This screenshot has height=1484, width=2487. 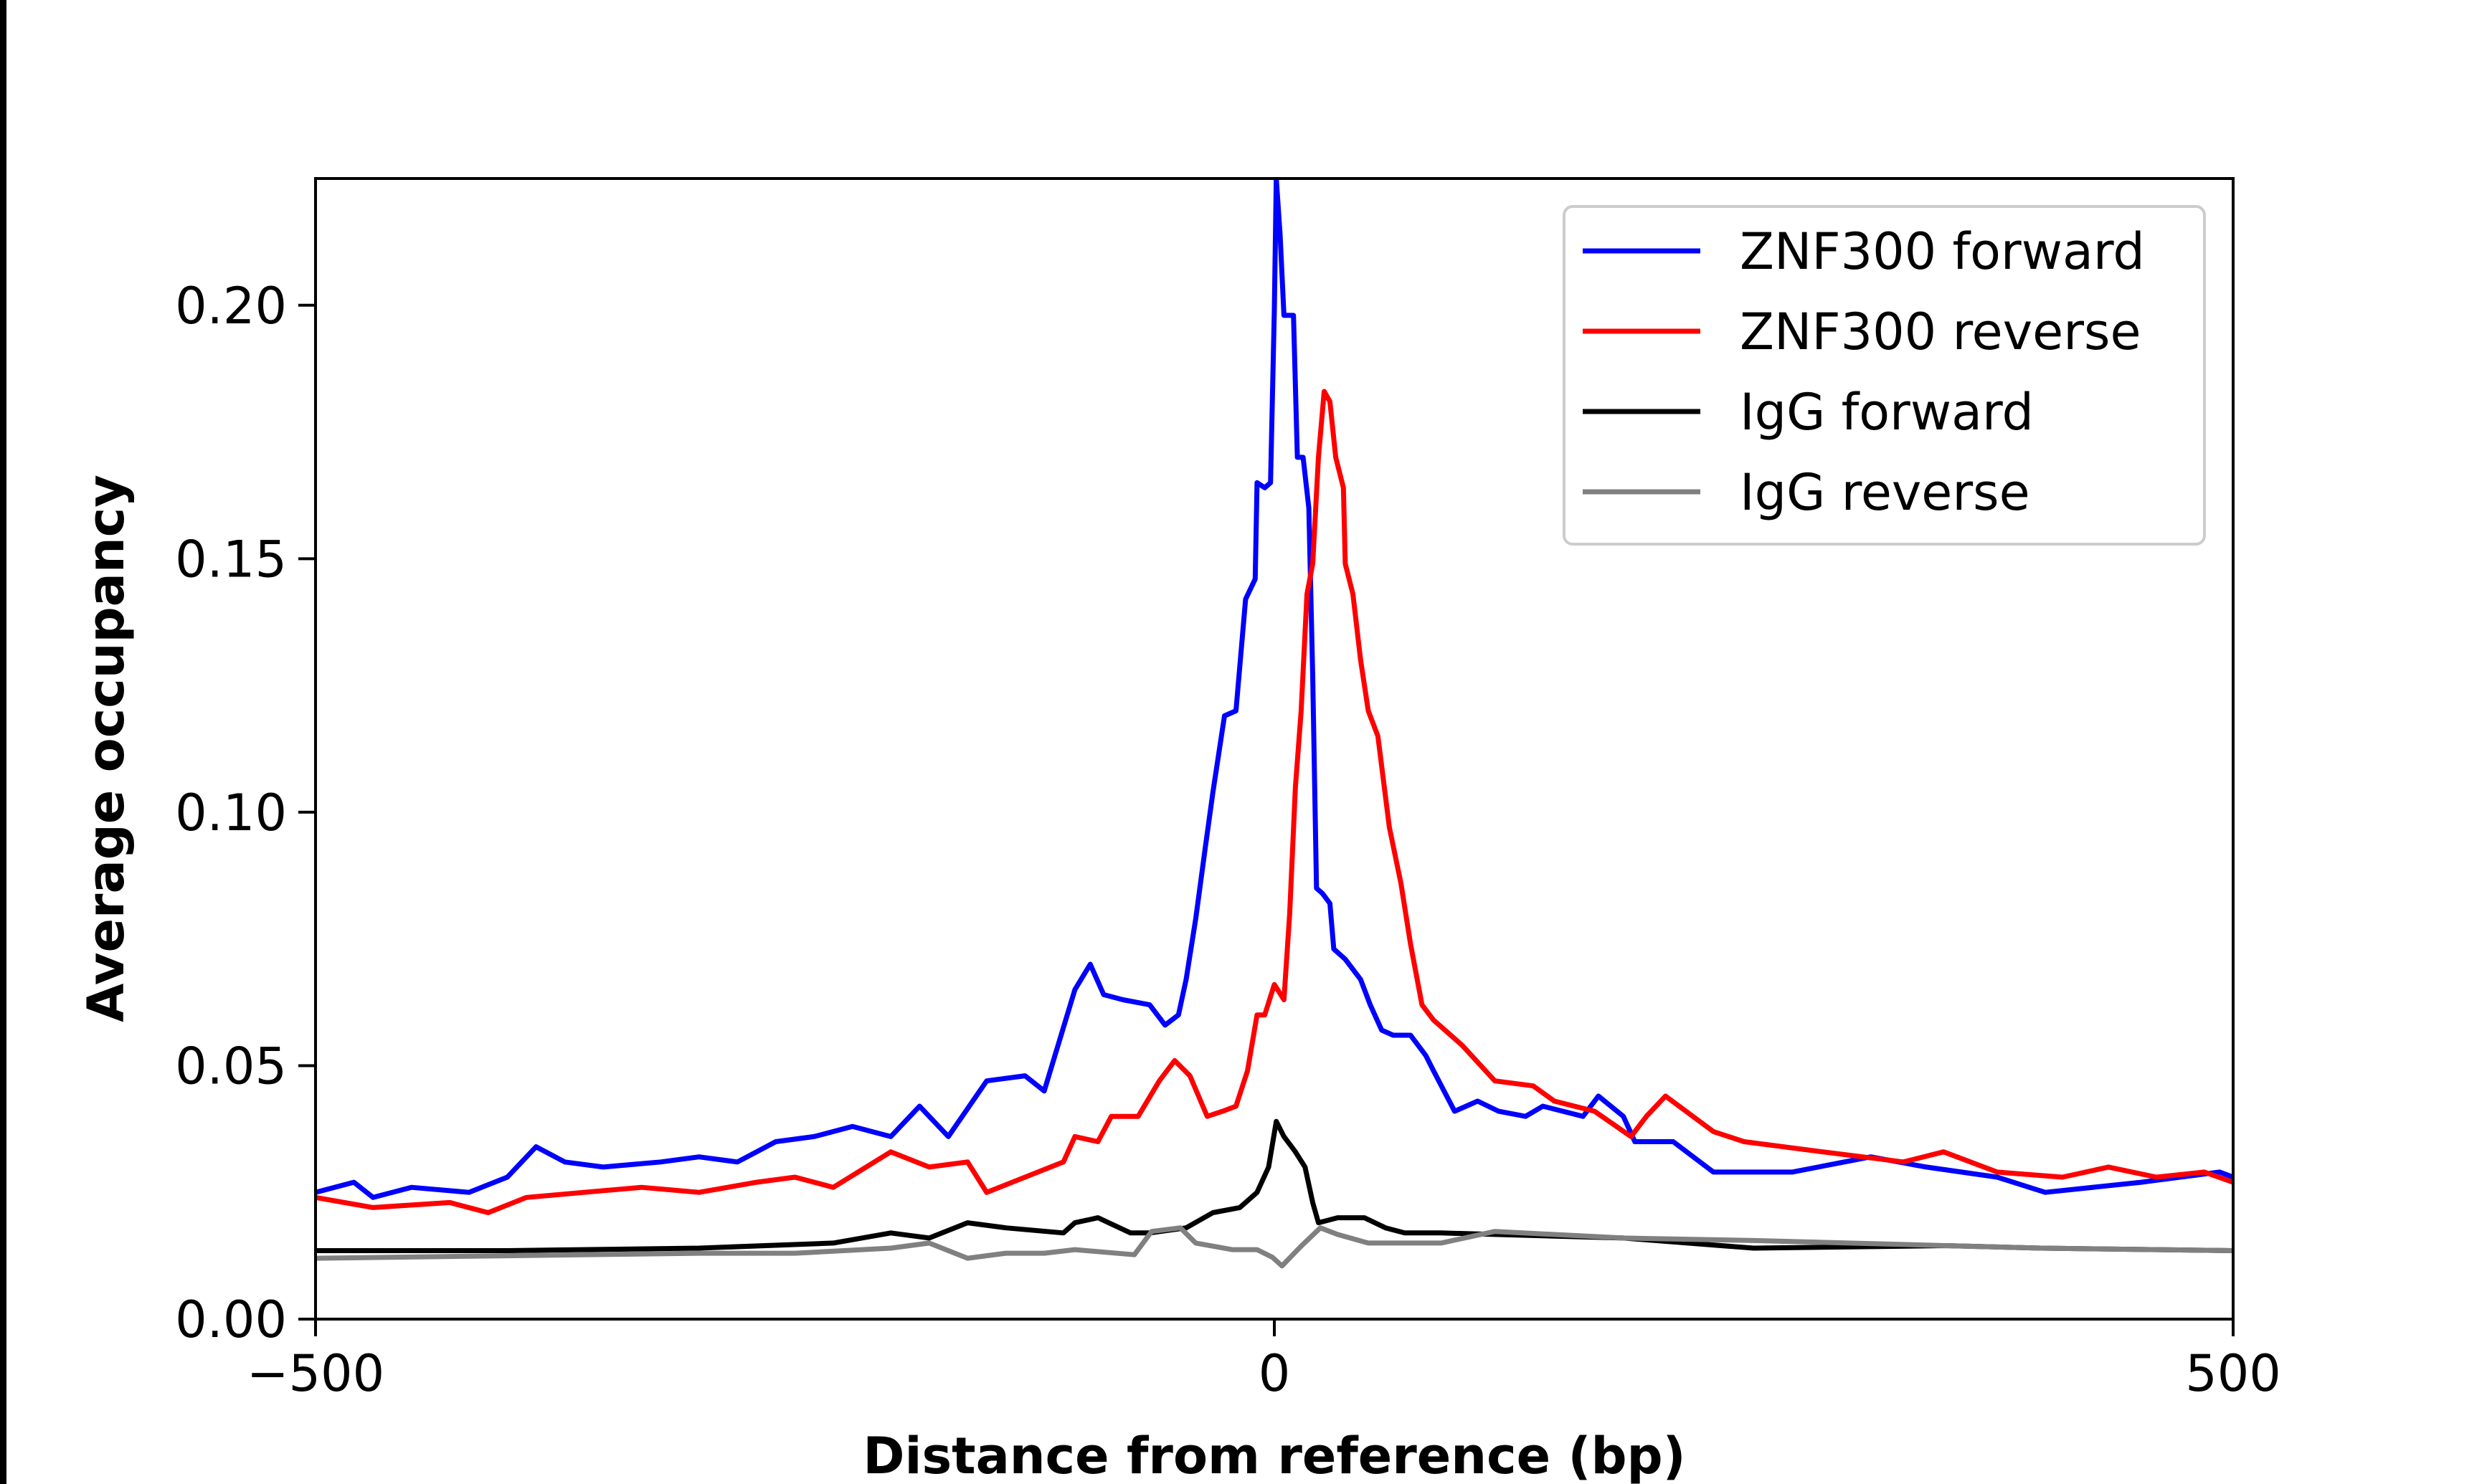 What do you see at coordinates (107, 749) in the screenshot?
I see `y-axis-label: Average occupancy` at bounding box center [107, 749].